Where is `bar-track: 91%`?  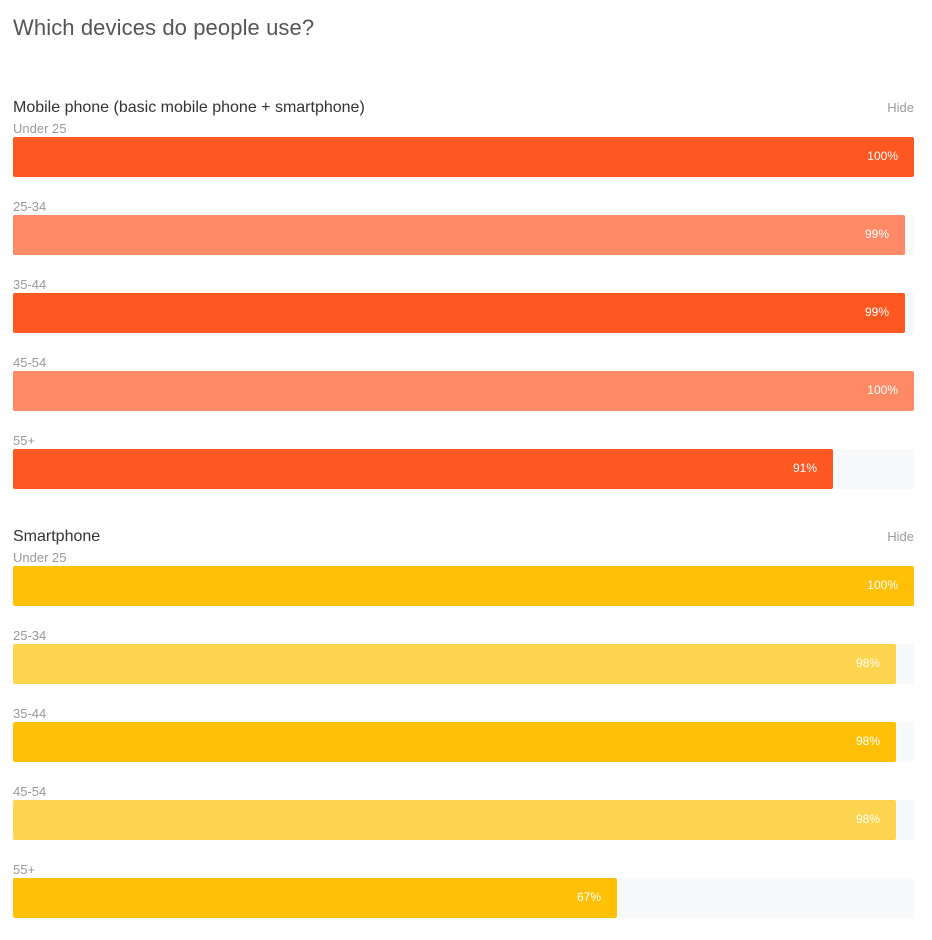 bar-track: 91% is located at coordinates (463, 469).